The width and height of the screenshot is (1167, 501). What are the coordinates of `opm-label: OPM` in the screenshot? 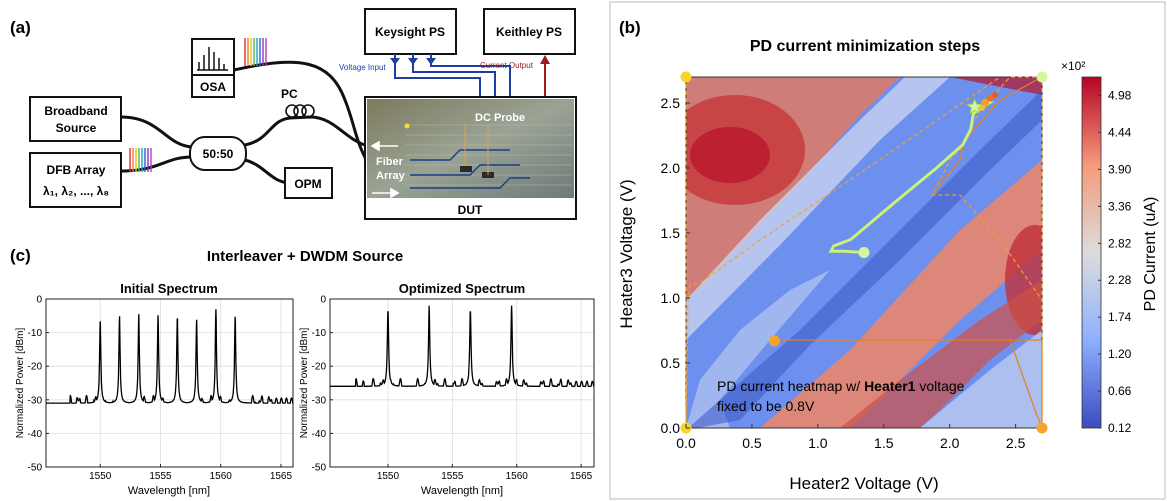 It's located at (307, 184).